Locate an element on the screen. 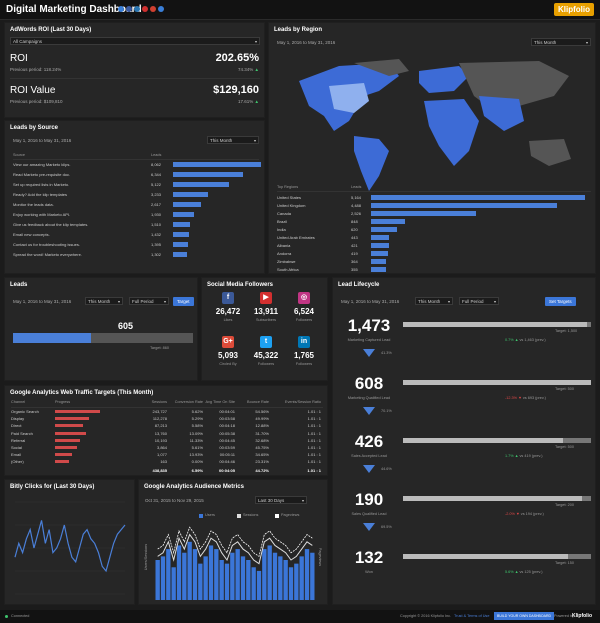 The width and height of the screenshot is (600, 623). stage-target: Target: 500 is located at coordinates (564, 447).